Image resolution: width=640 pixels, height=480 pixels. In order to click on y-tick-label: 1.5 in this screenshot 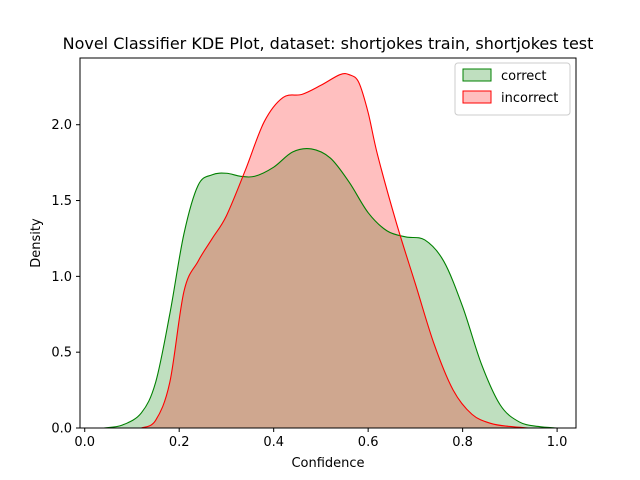, I will do `click(61, 201)`.